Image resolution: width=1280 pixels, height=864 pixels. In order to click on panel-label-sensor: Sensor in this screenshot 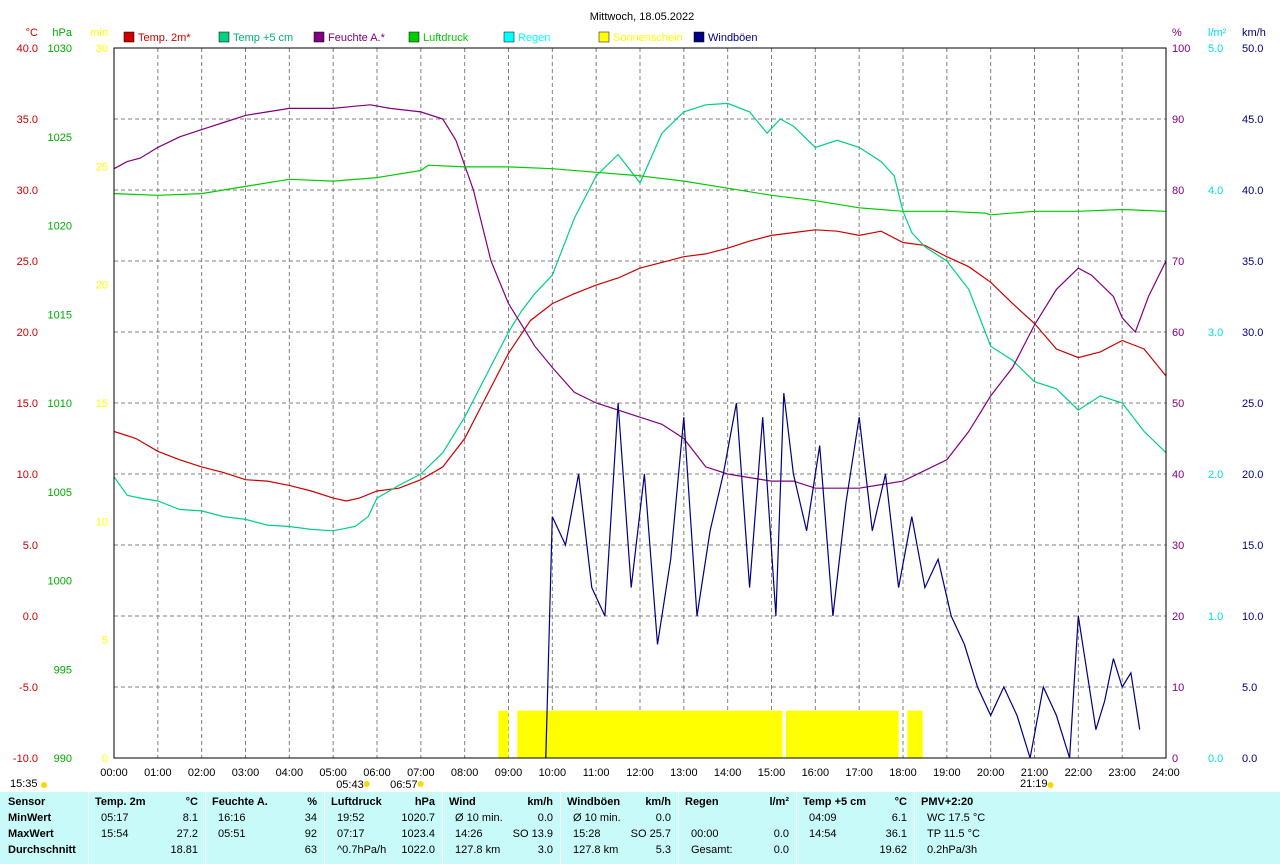, I will do `click(27, 802)`.